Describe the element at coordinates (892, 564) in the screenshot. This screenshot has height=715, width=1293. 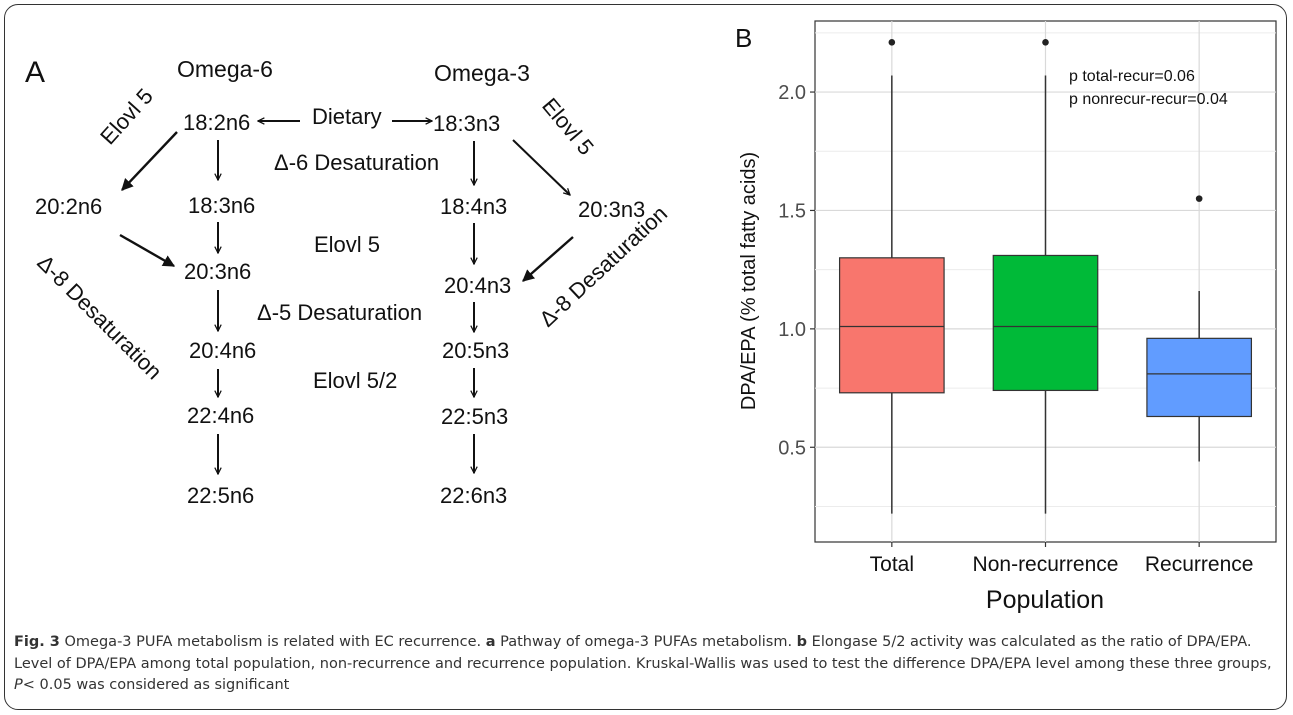
I see `x-tick-label: Total` at that location.